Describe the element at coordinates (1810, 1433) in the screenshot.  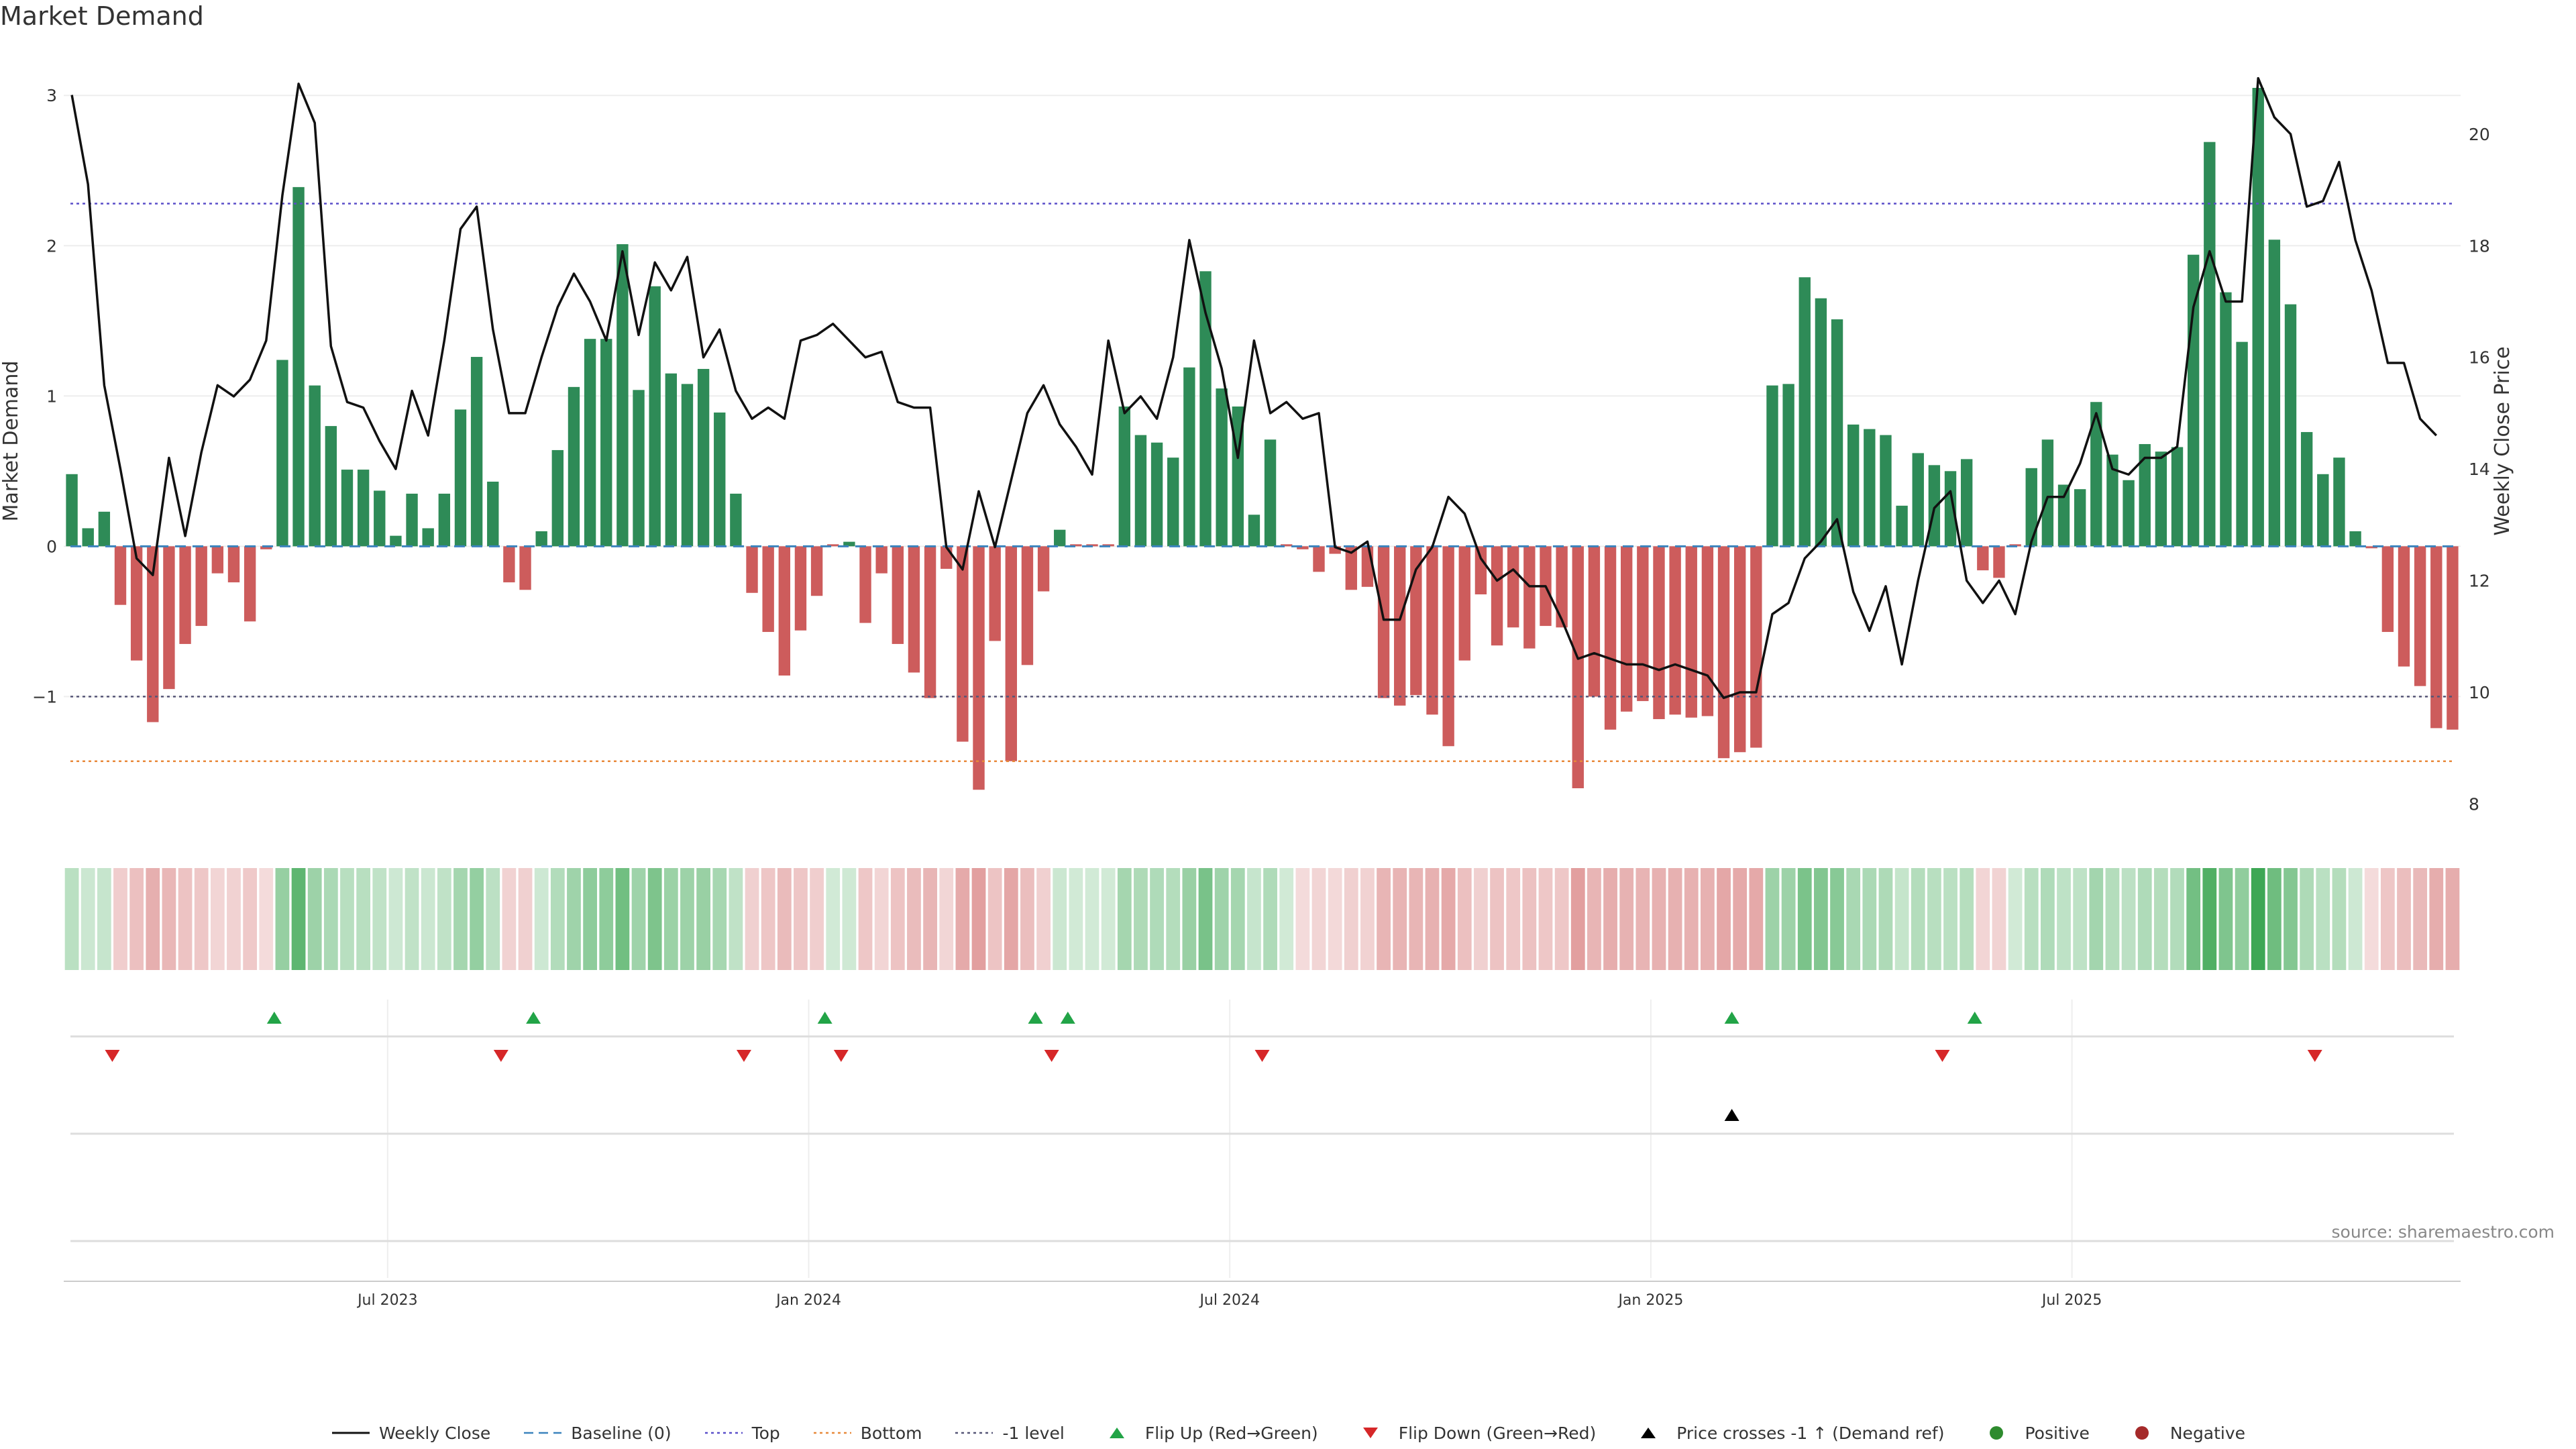
I see `legend-label: Price crosses -1 ↑ (Demand ref)` at that location.